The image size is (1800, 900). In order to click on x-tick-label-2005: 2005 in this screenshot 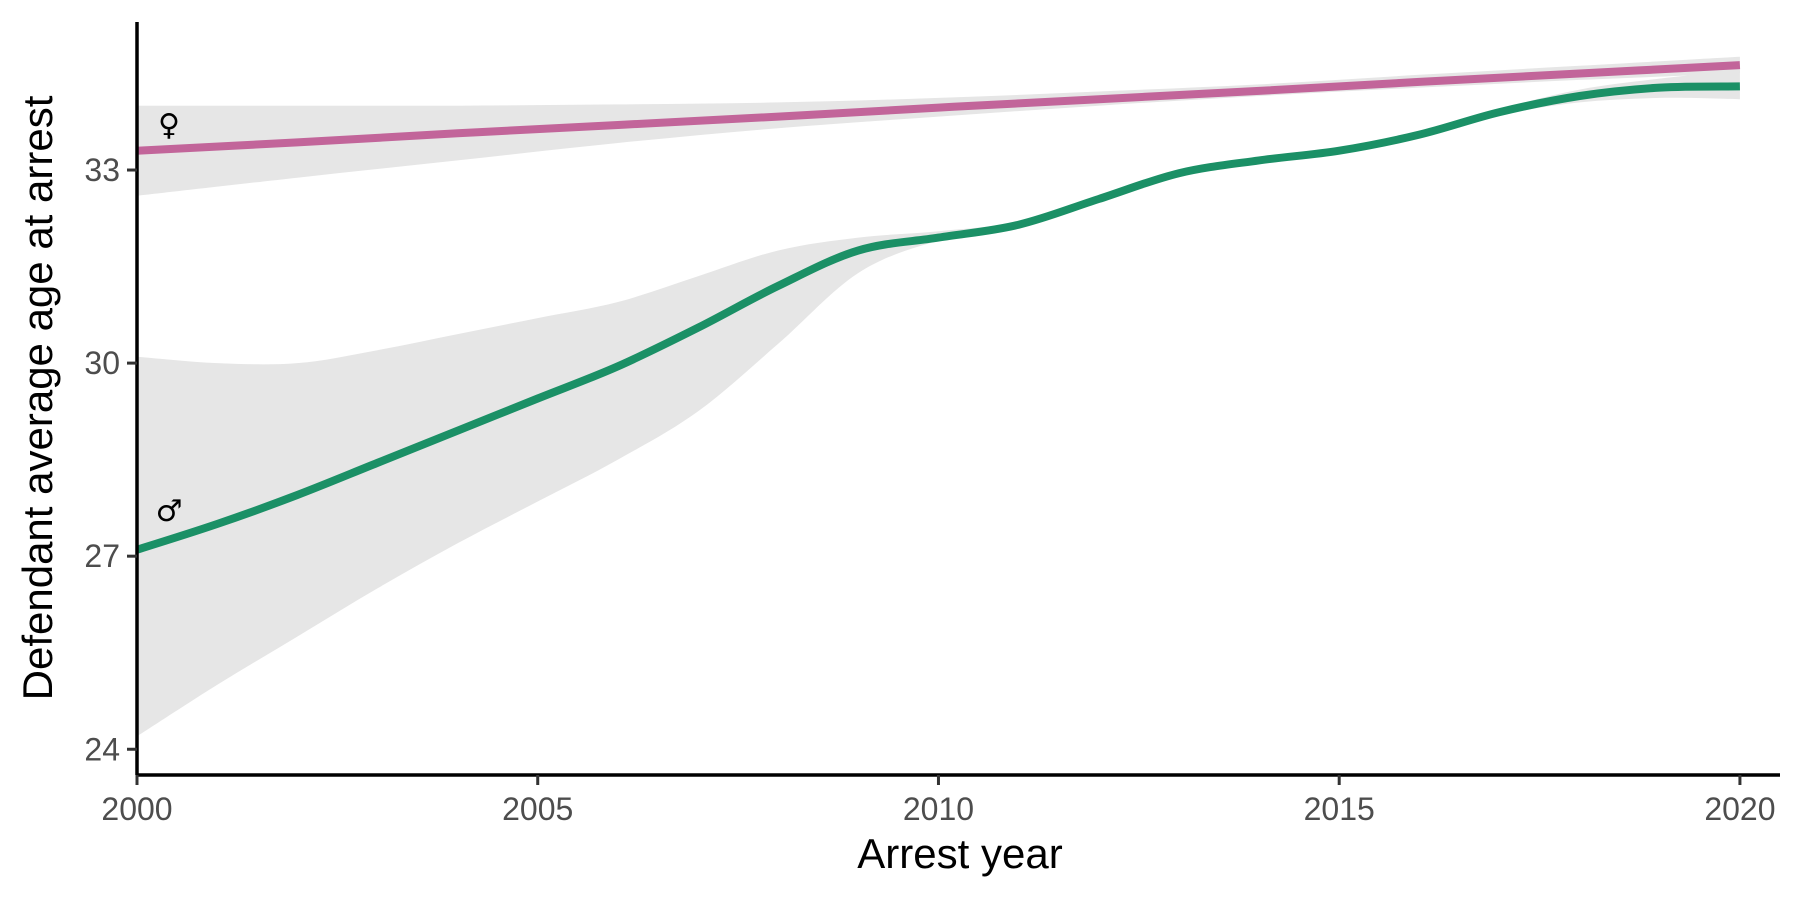, I will do `click(537, 809)`.